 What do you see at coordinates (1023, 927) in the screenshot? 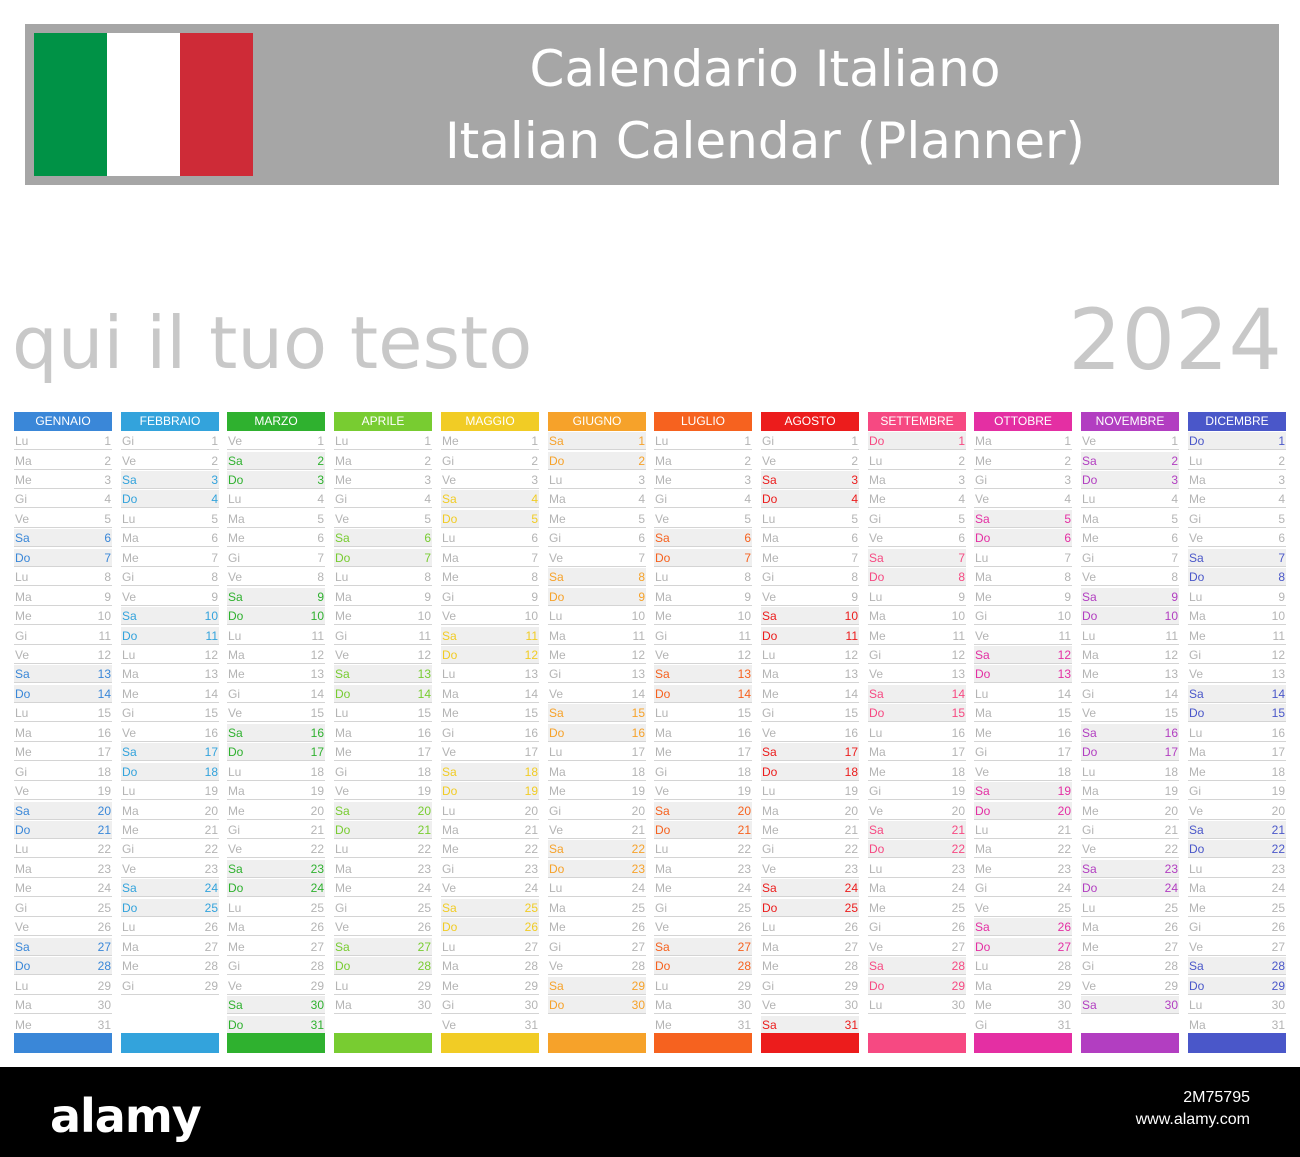
I see `weekend-day-row: Sa 26` at bounding box center [1023, 927].